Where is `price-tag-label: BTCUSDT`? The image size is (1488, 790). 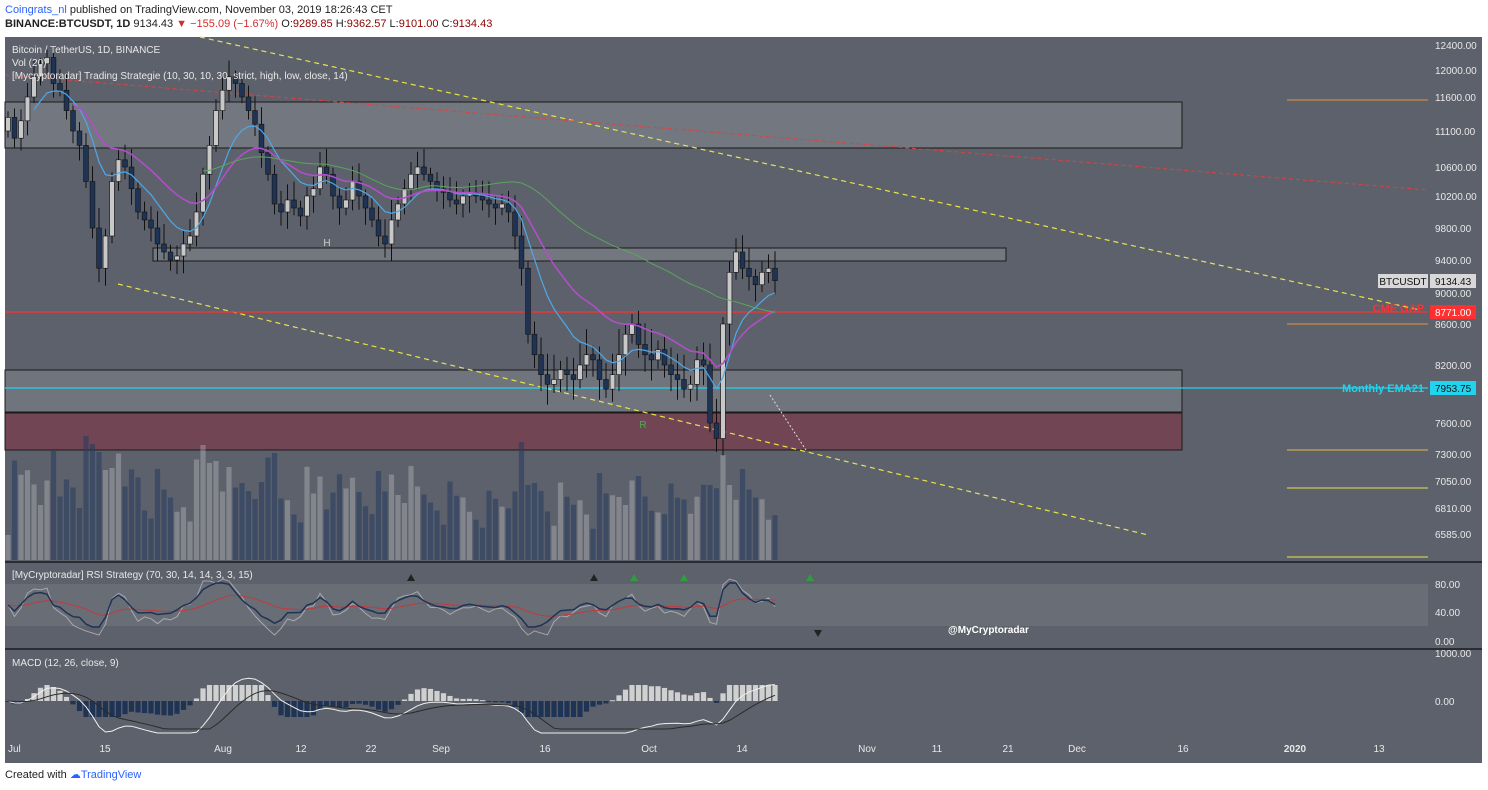
price-tag-label: BTCUSDT is located at coordinates (1402, 282).